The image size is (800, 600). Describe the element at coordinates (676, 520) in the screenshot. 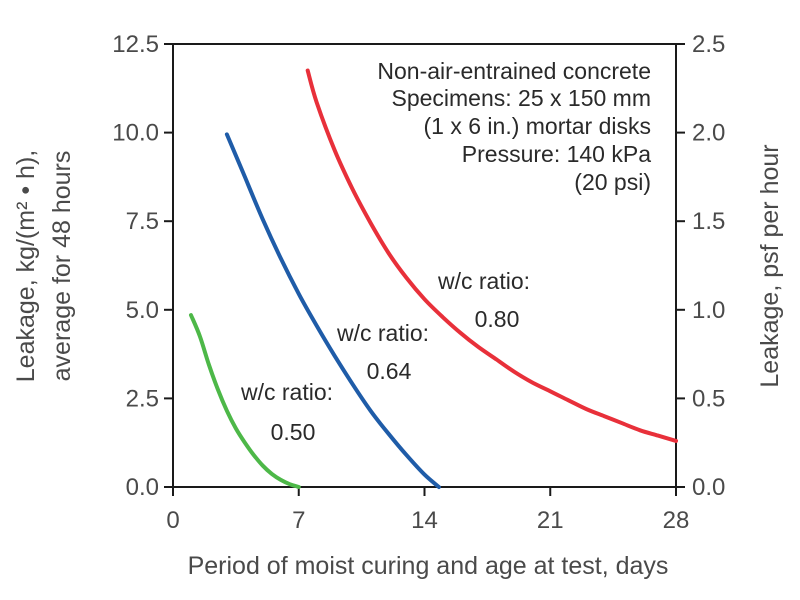

I see `x-tick-label: 28` at that location.